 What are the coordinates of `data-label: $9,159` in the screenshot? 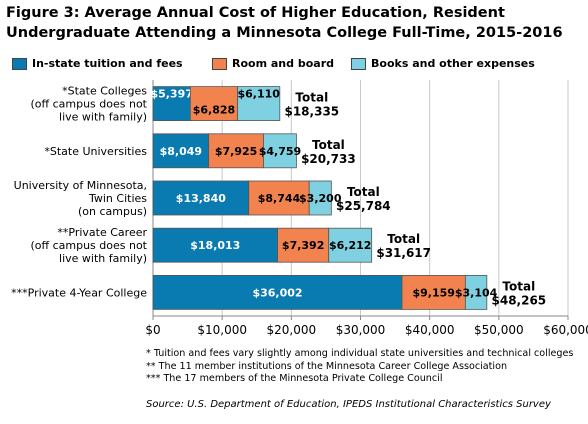 It's located at (433, 292).